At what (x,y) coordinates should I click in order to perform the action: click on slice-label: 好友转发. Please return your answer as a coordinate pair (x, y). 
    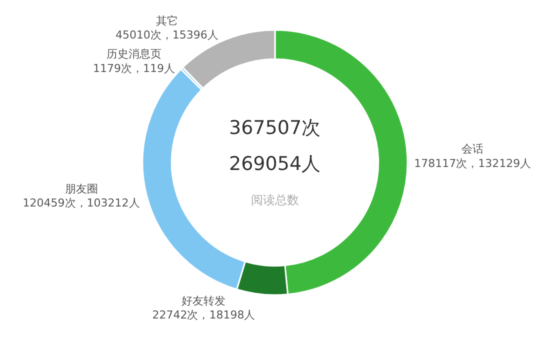
    Looking at the image, I should click on (204, 301).